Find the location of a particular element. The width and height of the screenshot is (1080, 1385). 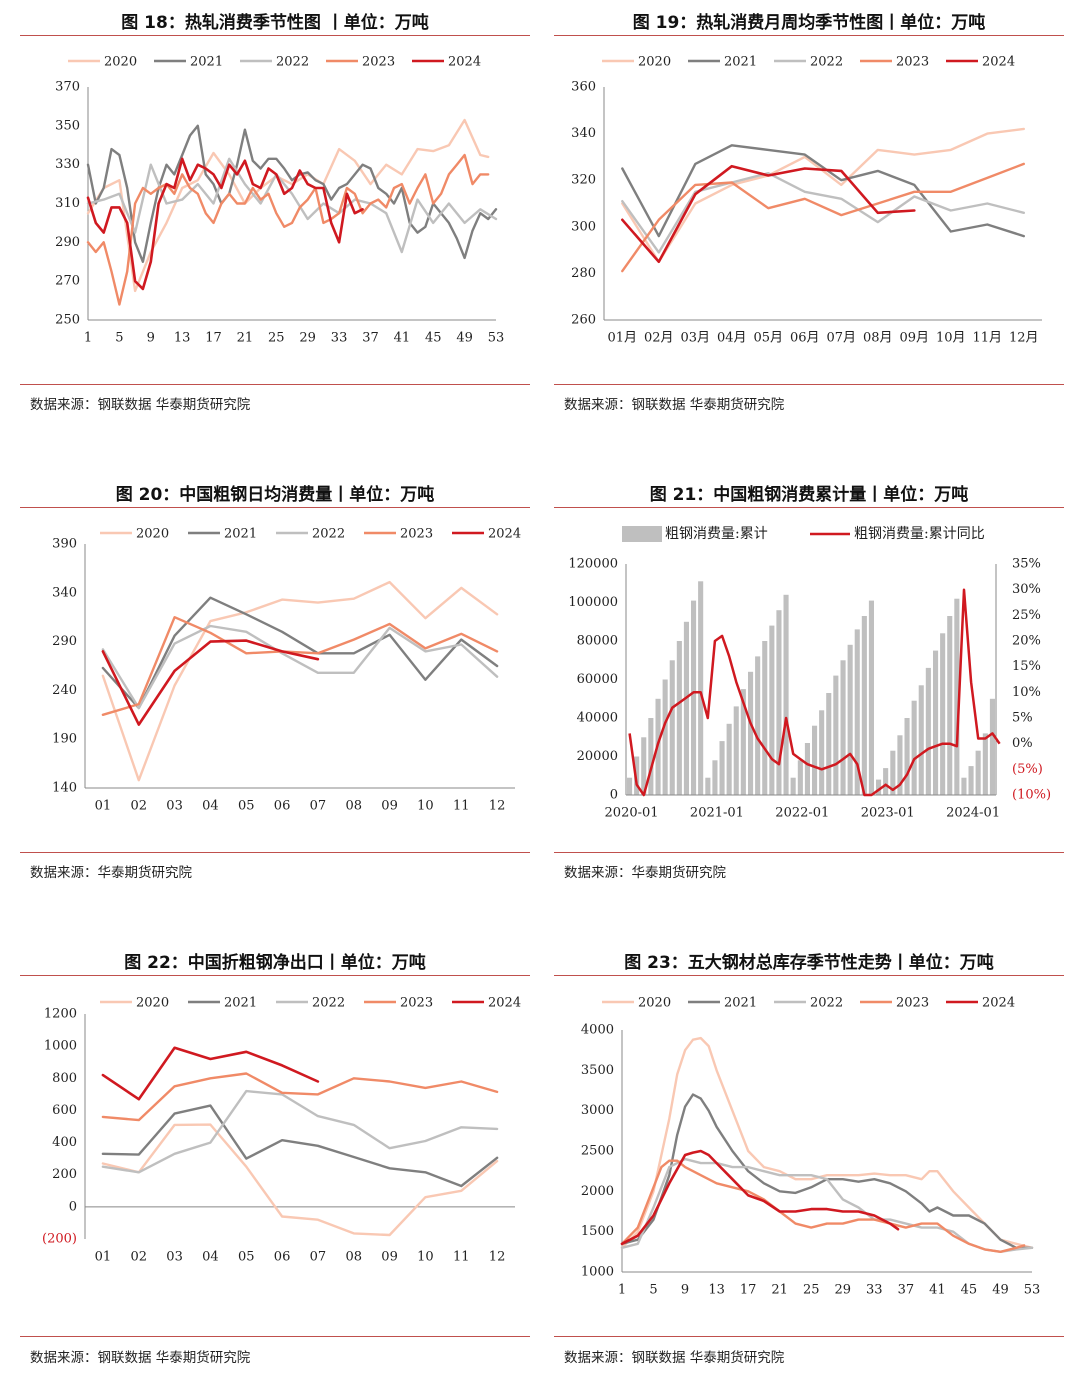

x-tick-label: 03 is located at coordinates (174, 1257).